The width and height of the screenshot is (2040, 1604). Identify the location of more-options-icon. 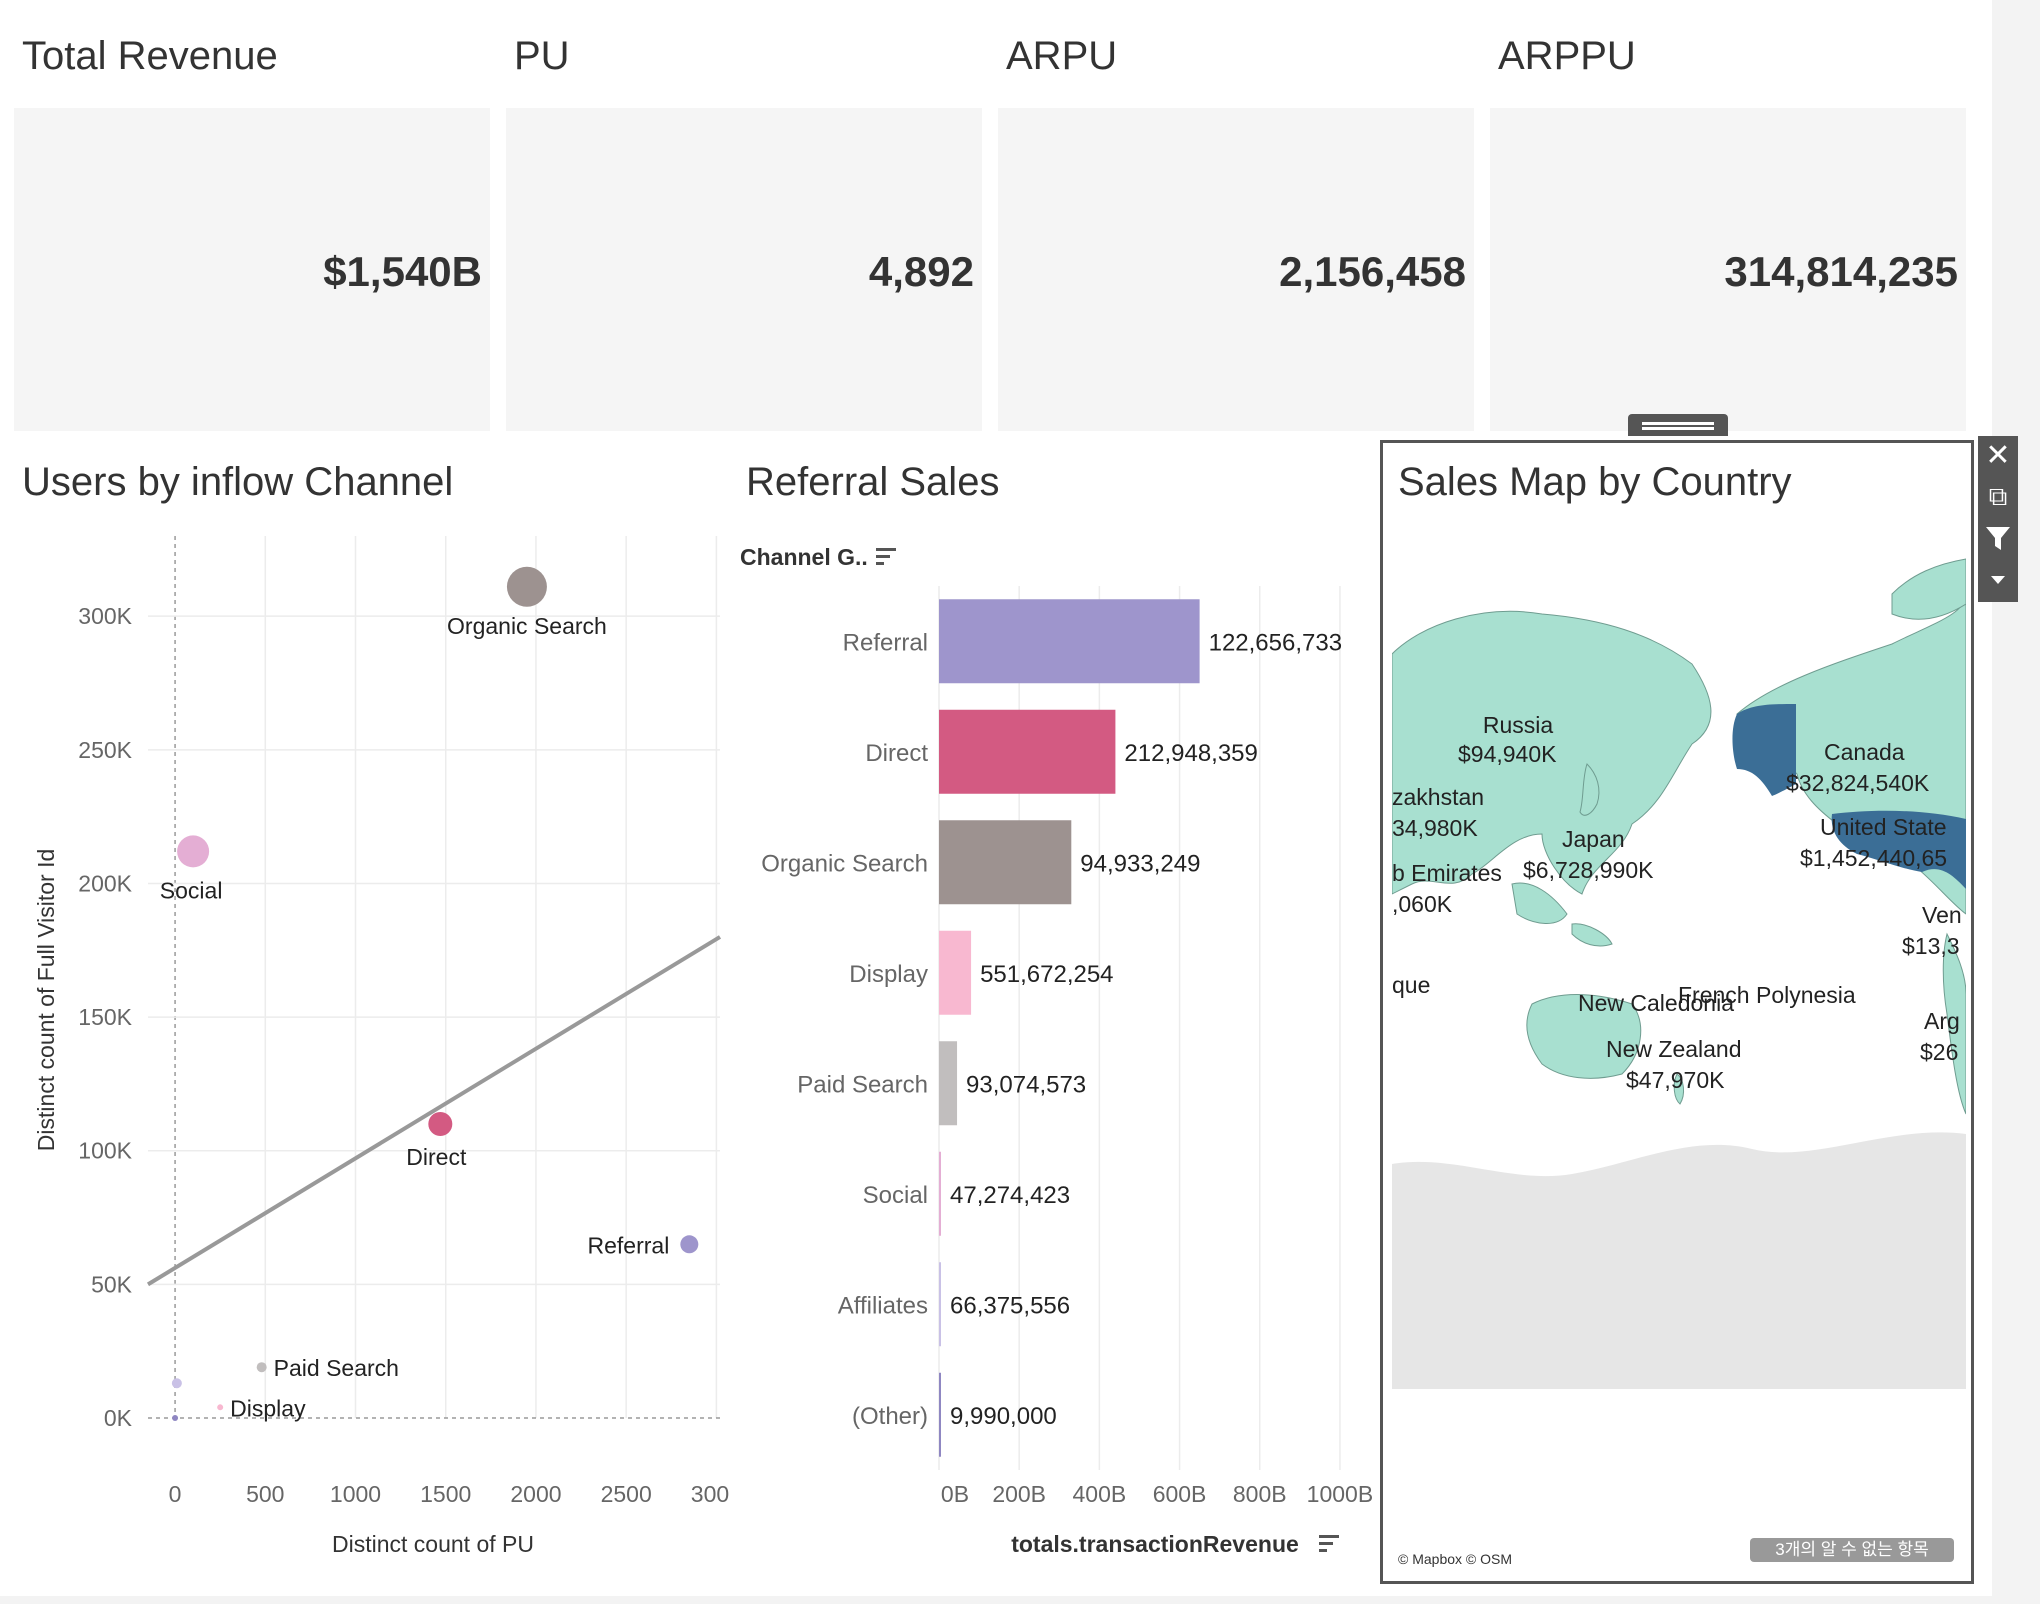
(1998, 580).